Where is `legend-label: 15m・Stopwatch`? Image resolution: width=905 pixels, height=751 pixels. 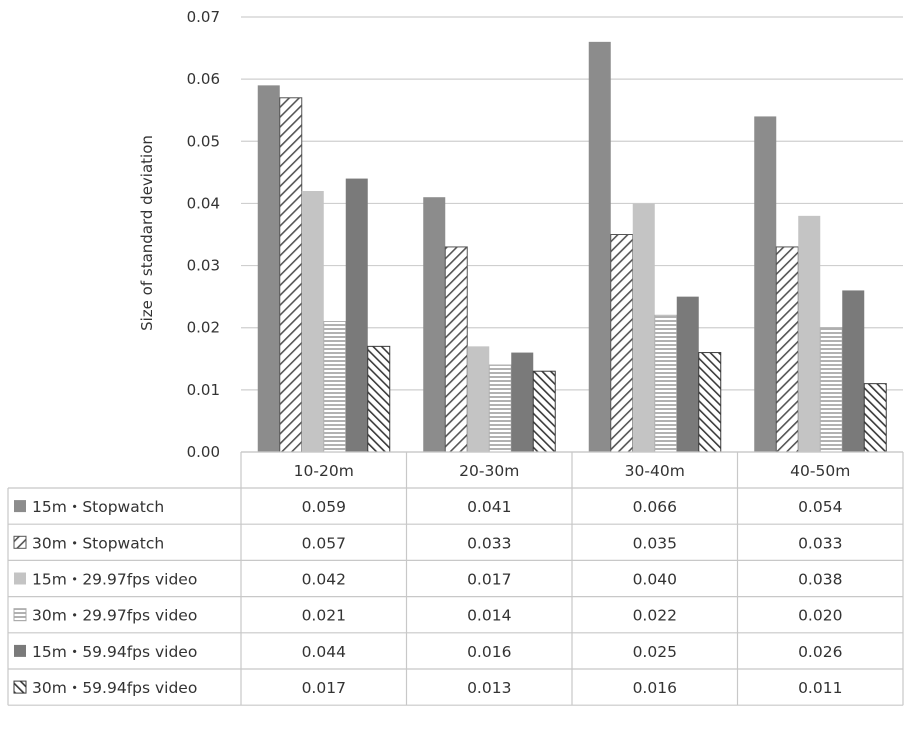 legend-label: 15m・Stopwatch is located at coordinates (98, 507).